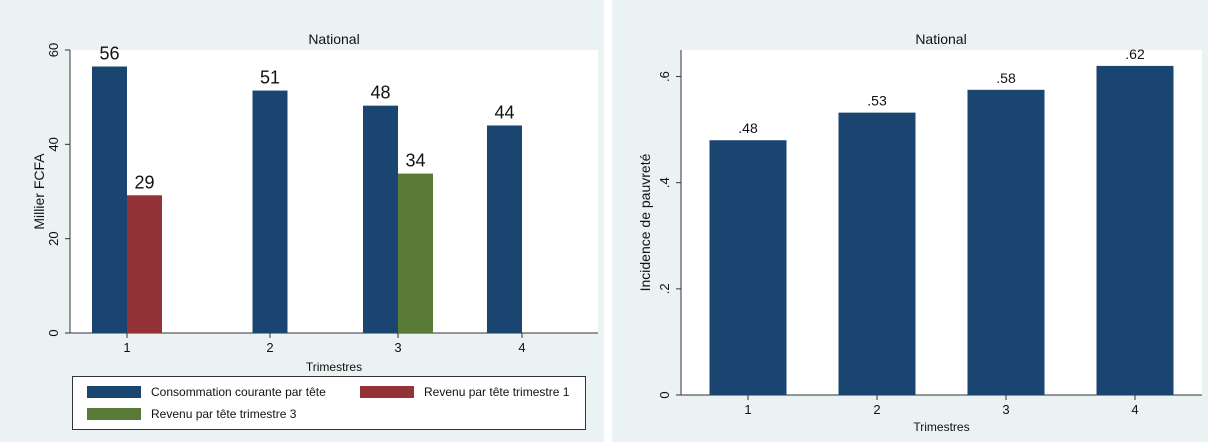  What do you see at coordinates (53, 238) in the screenshot?
I see `y-tick-label: 20` at bounding box center [53, 238].